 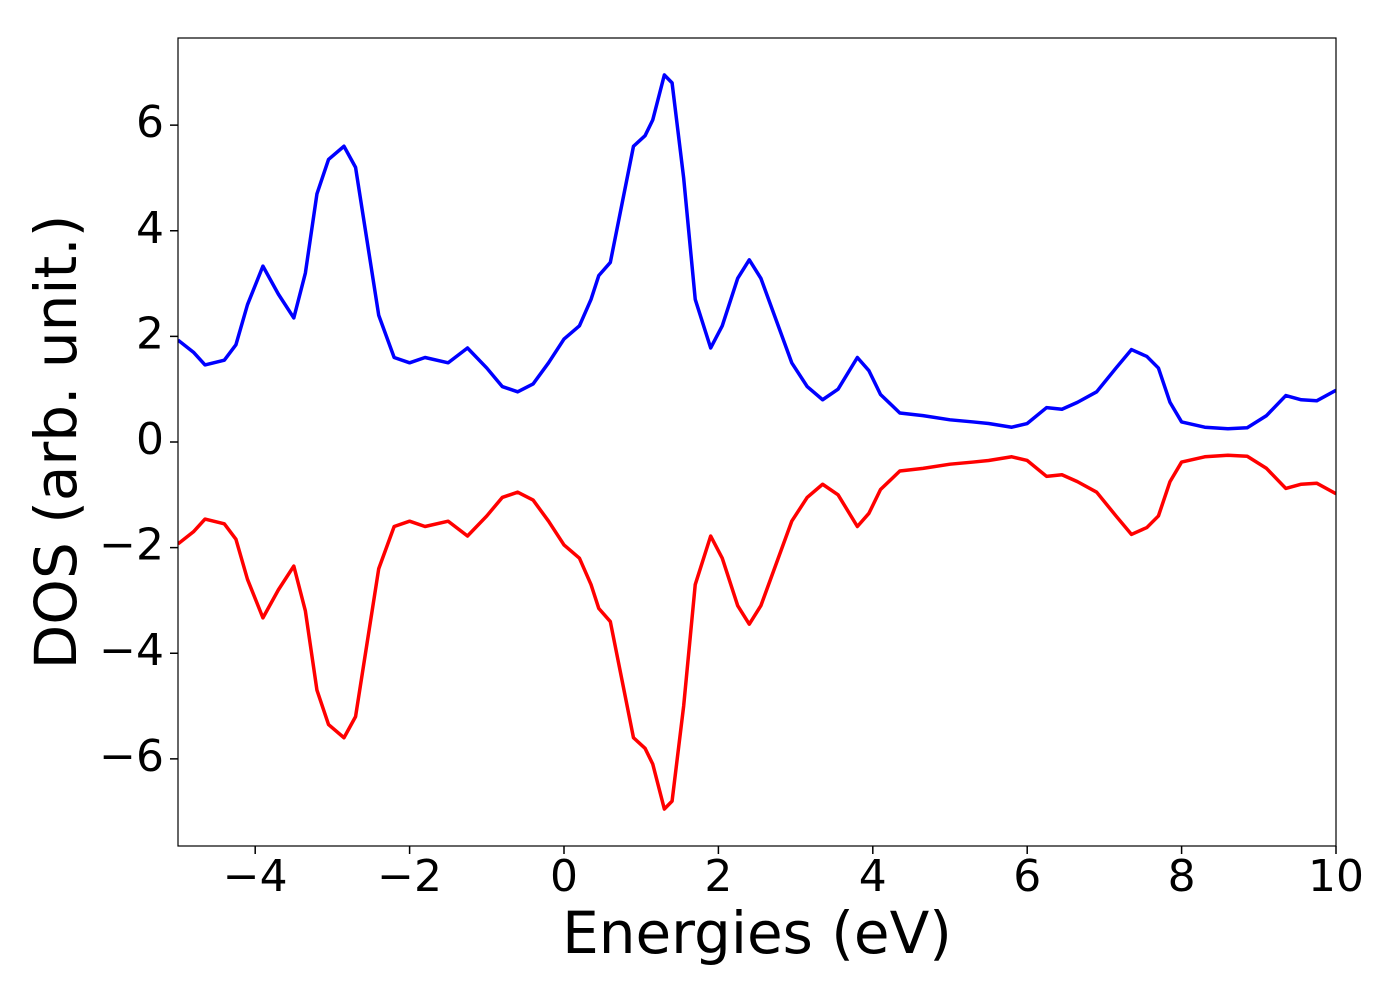 What do you see at coordinates (56, 442) in the screenshot?
I see `y-axis-label: DOS (arb. unit.)` at bounding box center [56, 442].